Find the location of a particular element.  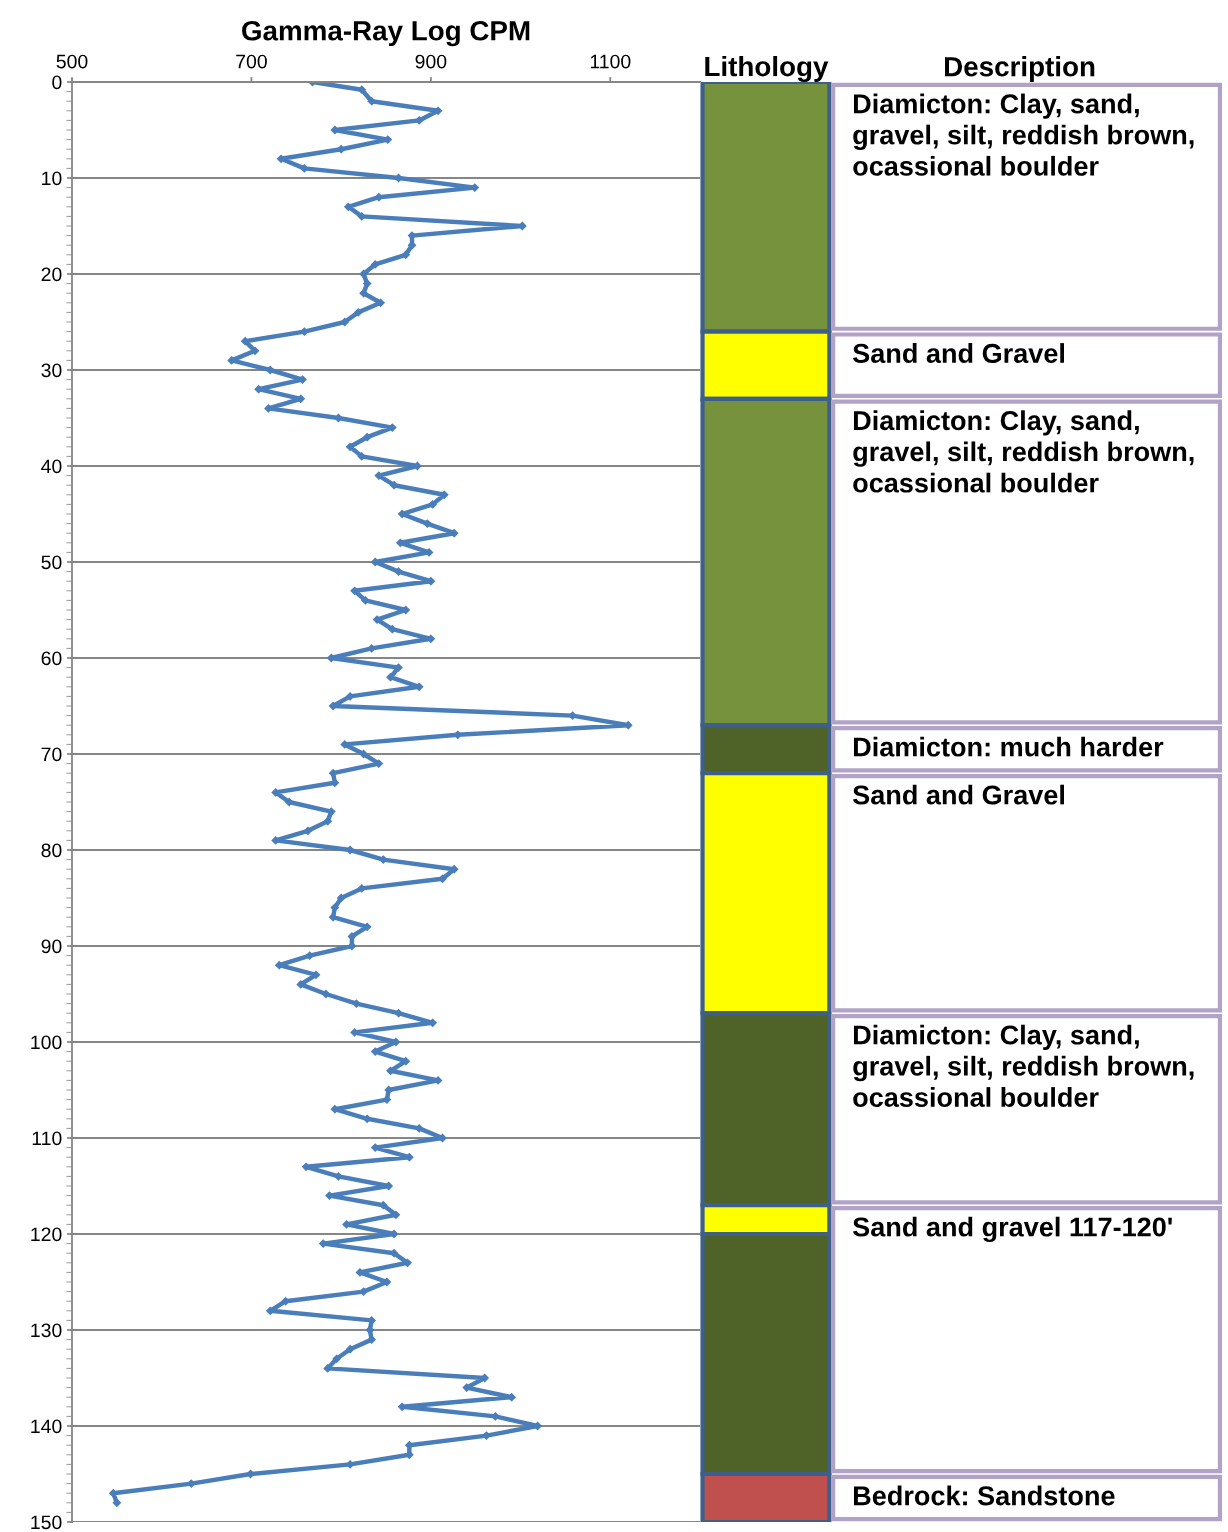

y-tick-label: 50 is located at coordinates (51, 562).